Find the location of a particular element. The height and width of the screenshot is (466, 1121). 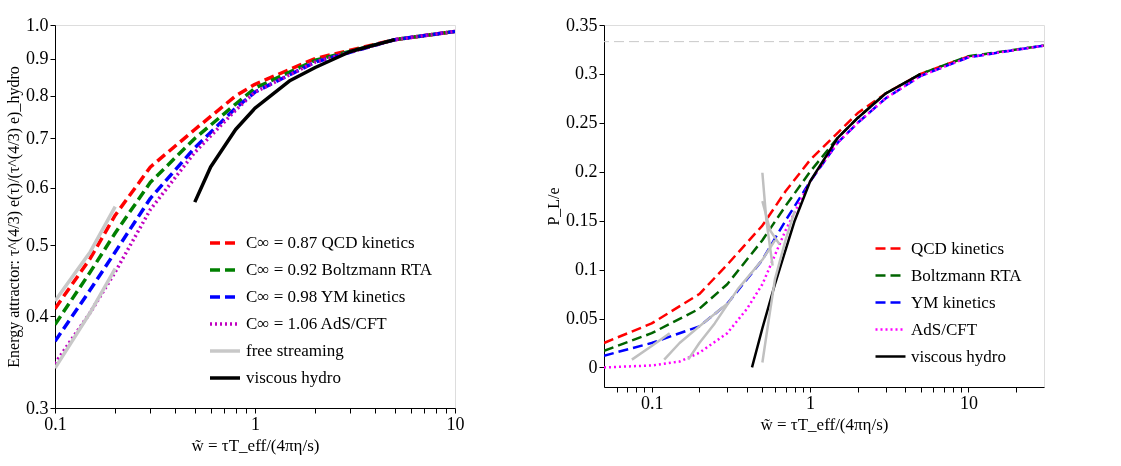

legend-label: C∞ = 0.92 Boltzmann RTA is located at coordinates (339, 269).